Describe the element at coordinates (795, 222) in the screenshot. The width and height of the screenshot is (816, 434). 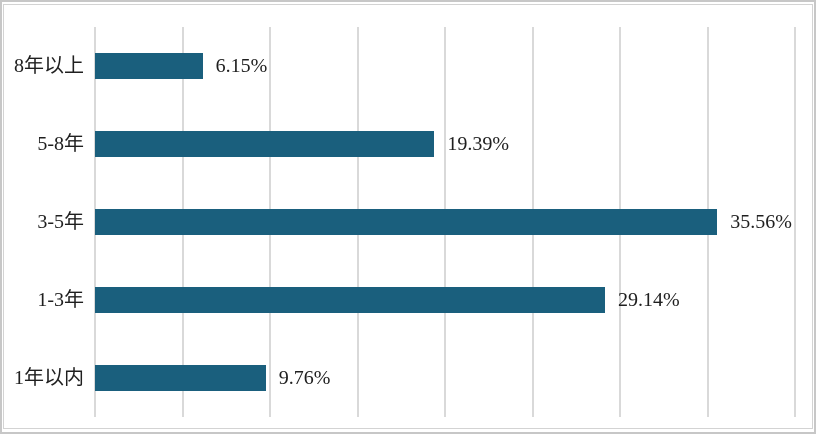
I see `gridline` at that location.